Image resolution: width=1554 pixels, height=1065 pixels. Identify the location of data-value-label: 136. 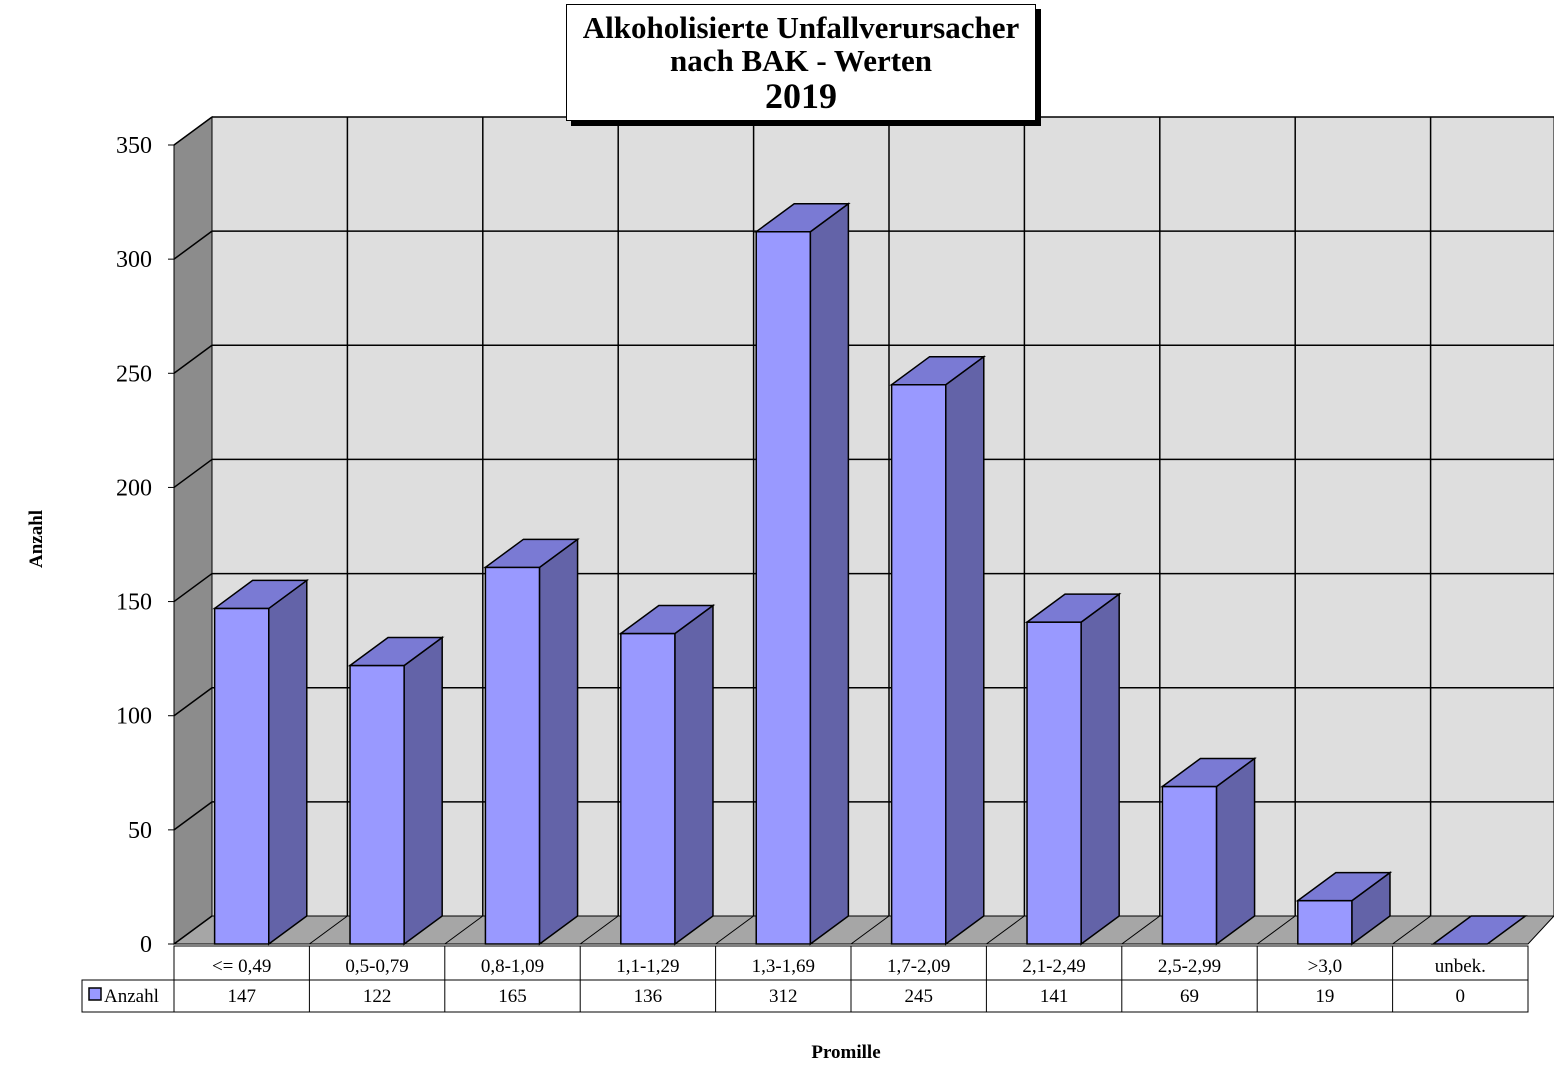
(648, 996).